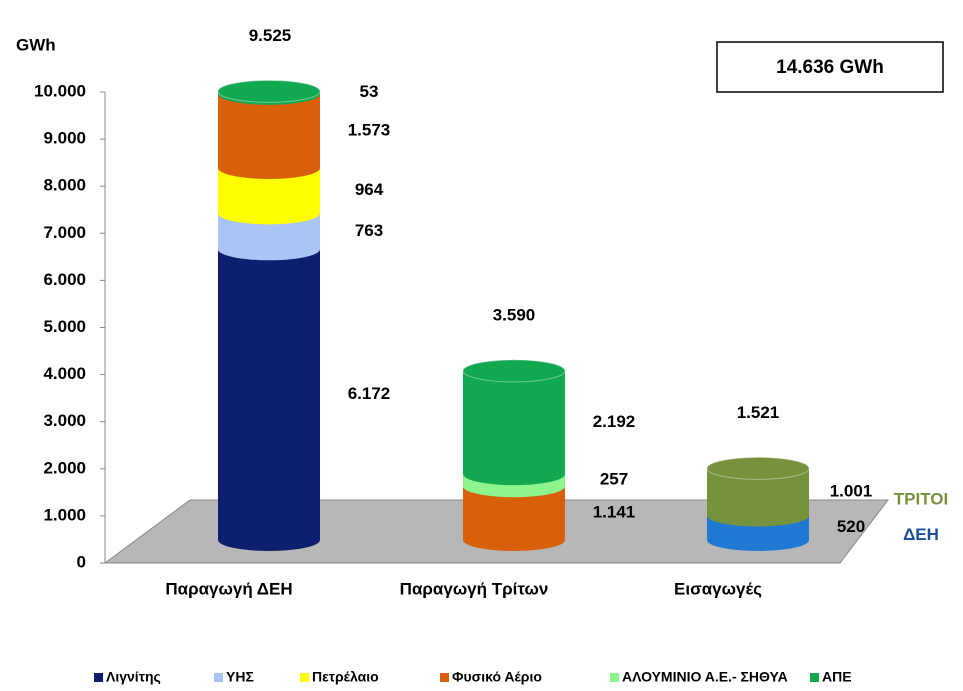  I want to click on data-label: 2.192, so click(614, 421).